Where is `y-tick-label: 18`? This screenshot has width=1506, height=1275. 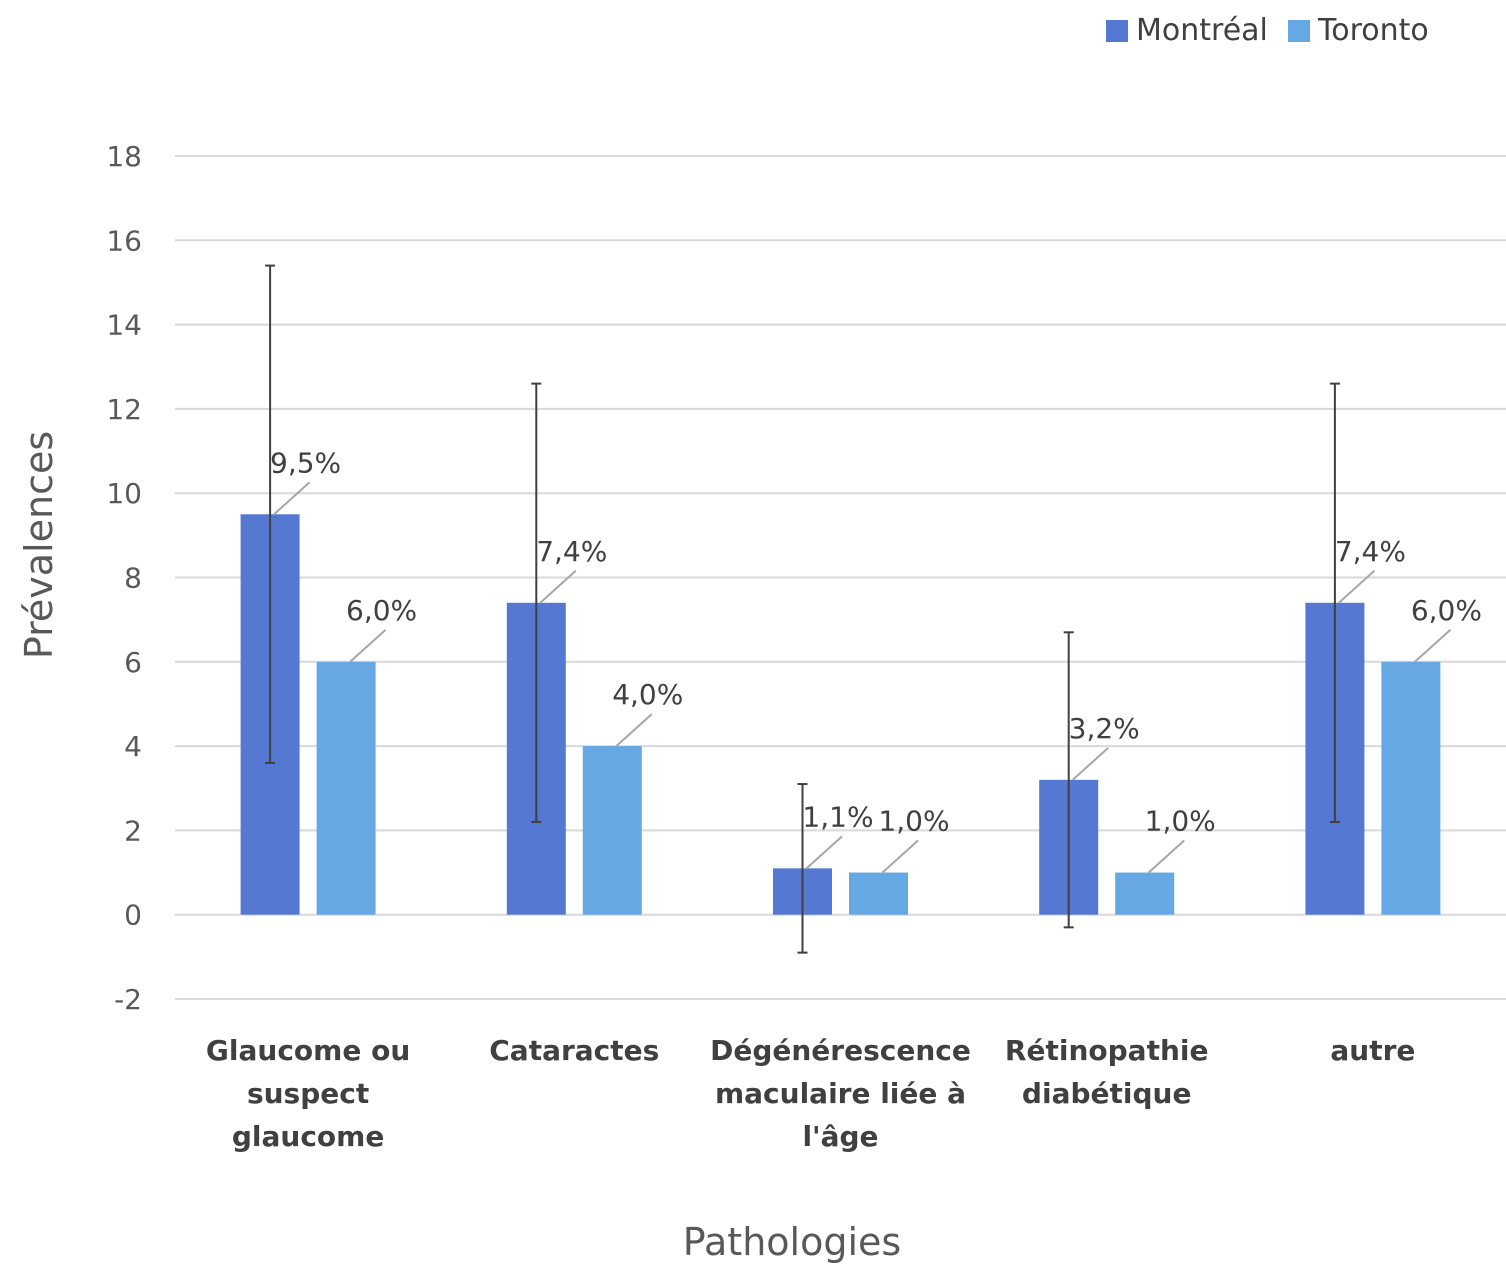
y-tick-label: 18 is located at coordinates (124, 156).